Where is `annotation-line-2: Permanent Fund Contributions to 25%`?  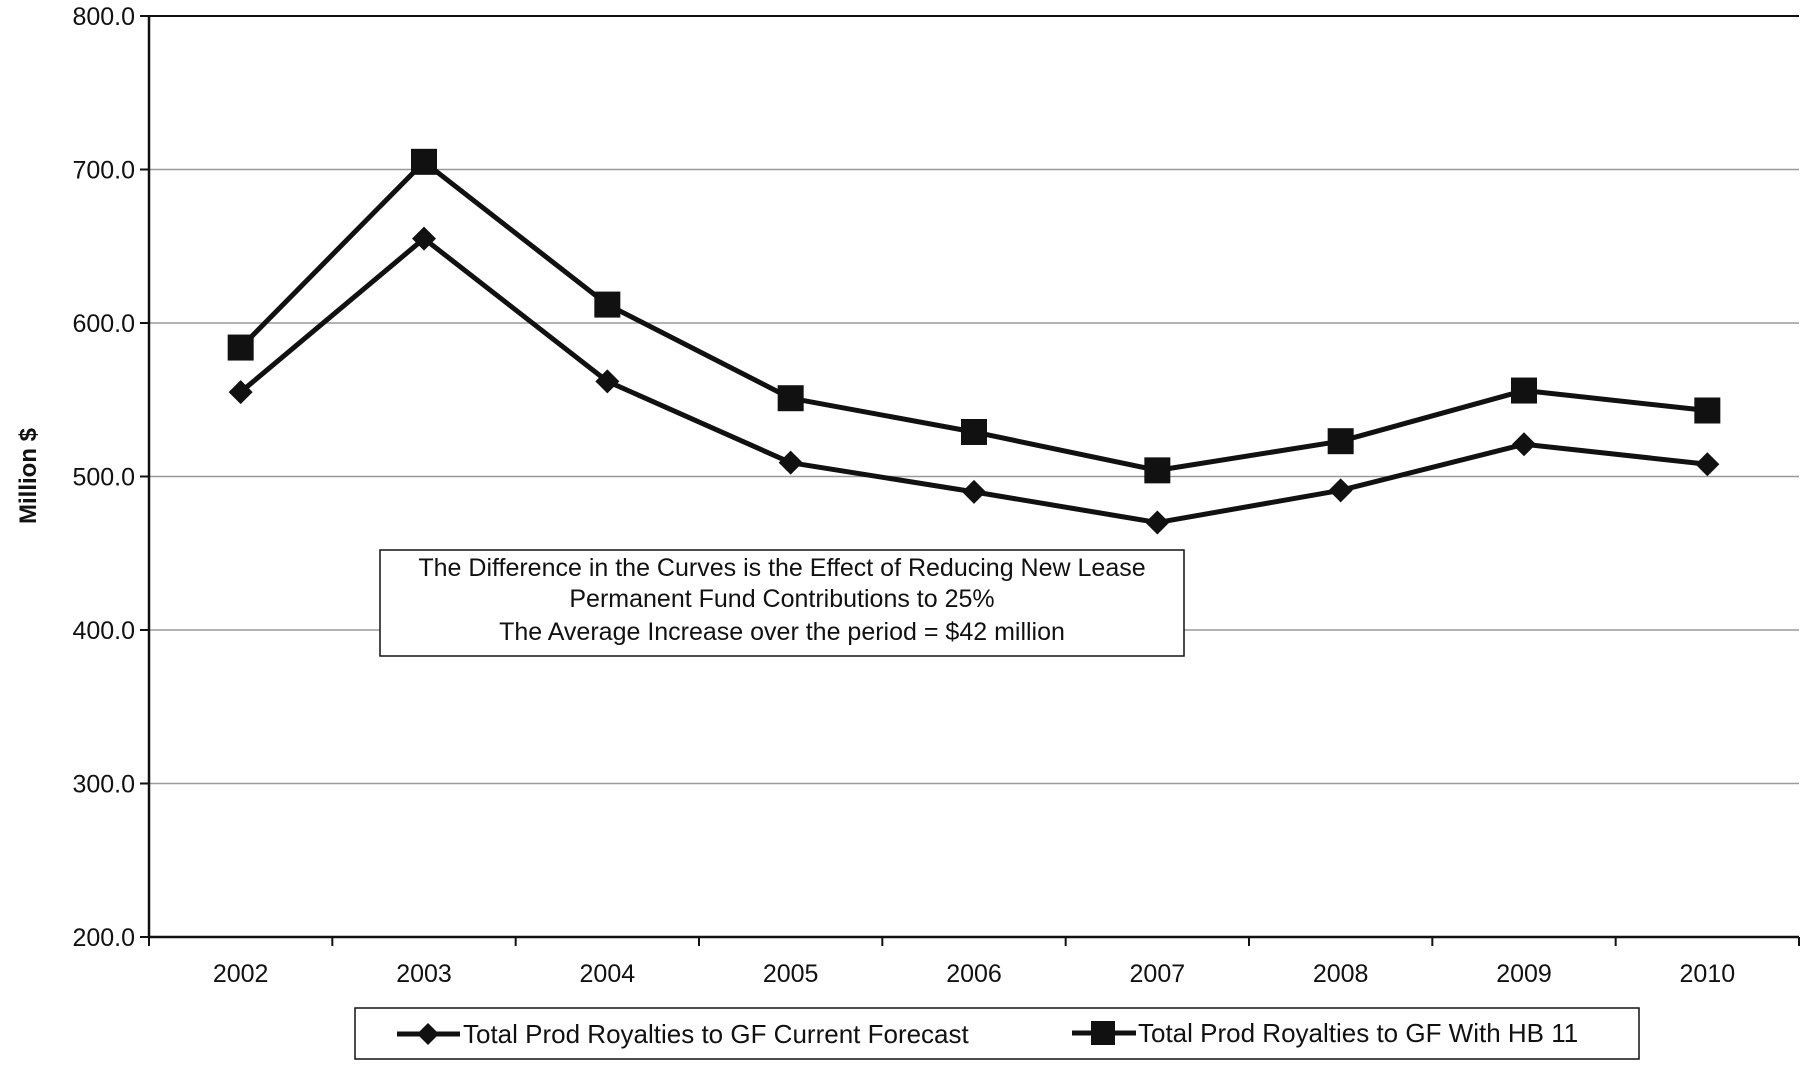
annotation-line-2: Permanent Fund Contributions to 25% is located at coordinates (781, 599).